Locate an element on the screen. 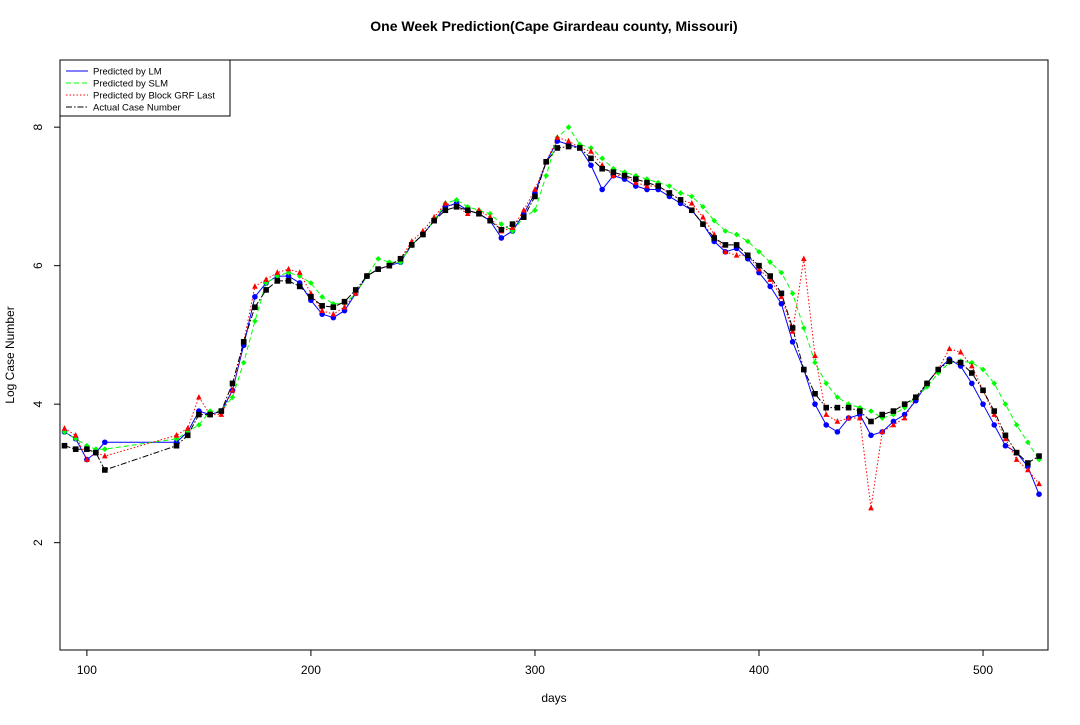 This screenshot has height=725, width=1080. legend-label: Predicted by LM is located at coordinates (127, 72).